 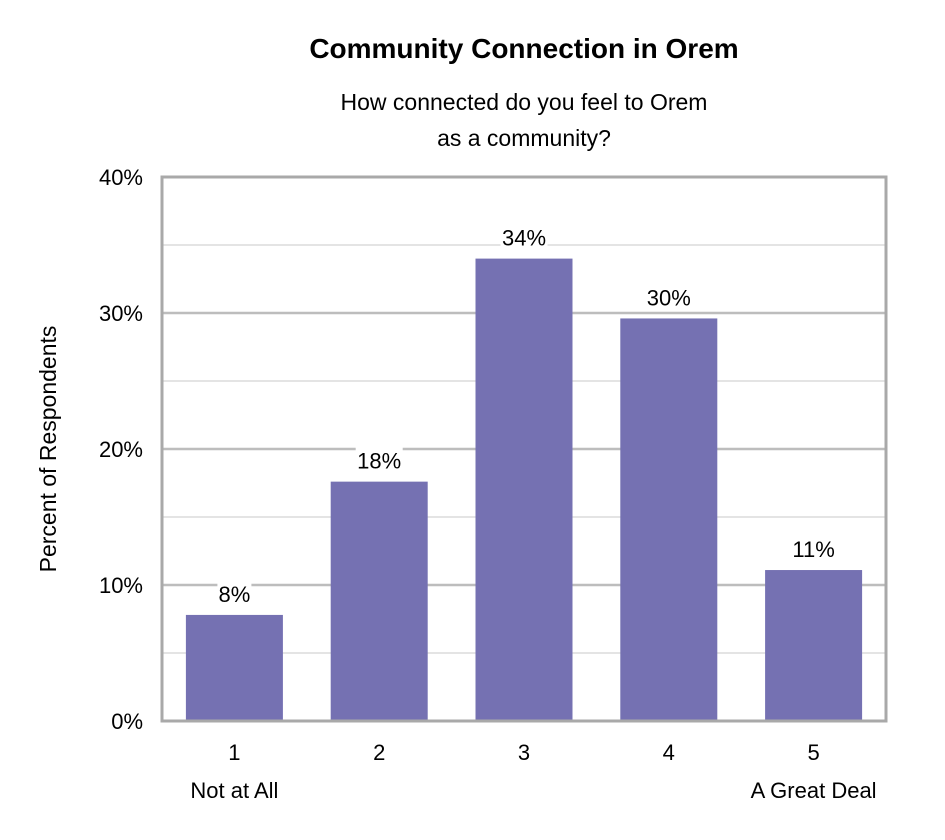 What do you see at coordinates (234, 790) in the screenshot?
I see `x-tick-sublabel: Not at All` at bounding box center [234, 790].